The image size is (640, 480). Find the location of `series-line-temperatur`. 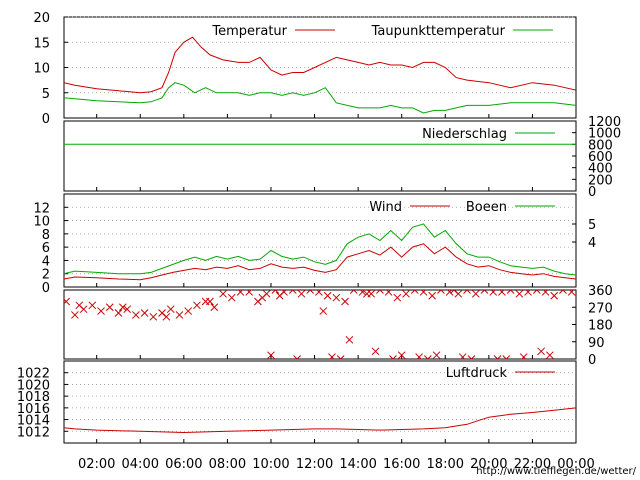

series-line-temperatur is located at coordinates (320, 65).